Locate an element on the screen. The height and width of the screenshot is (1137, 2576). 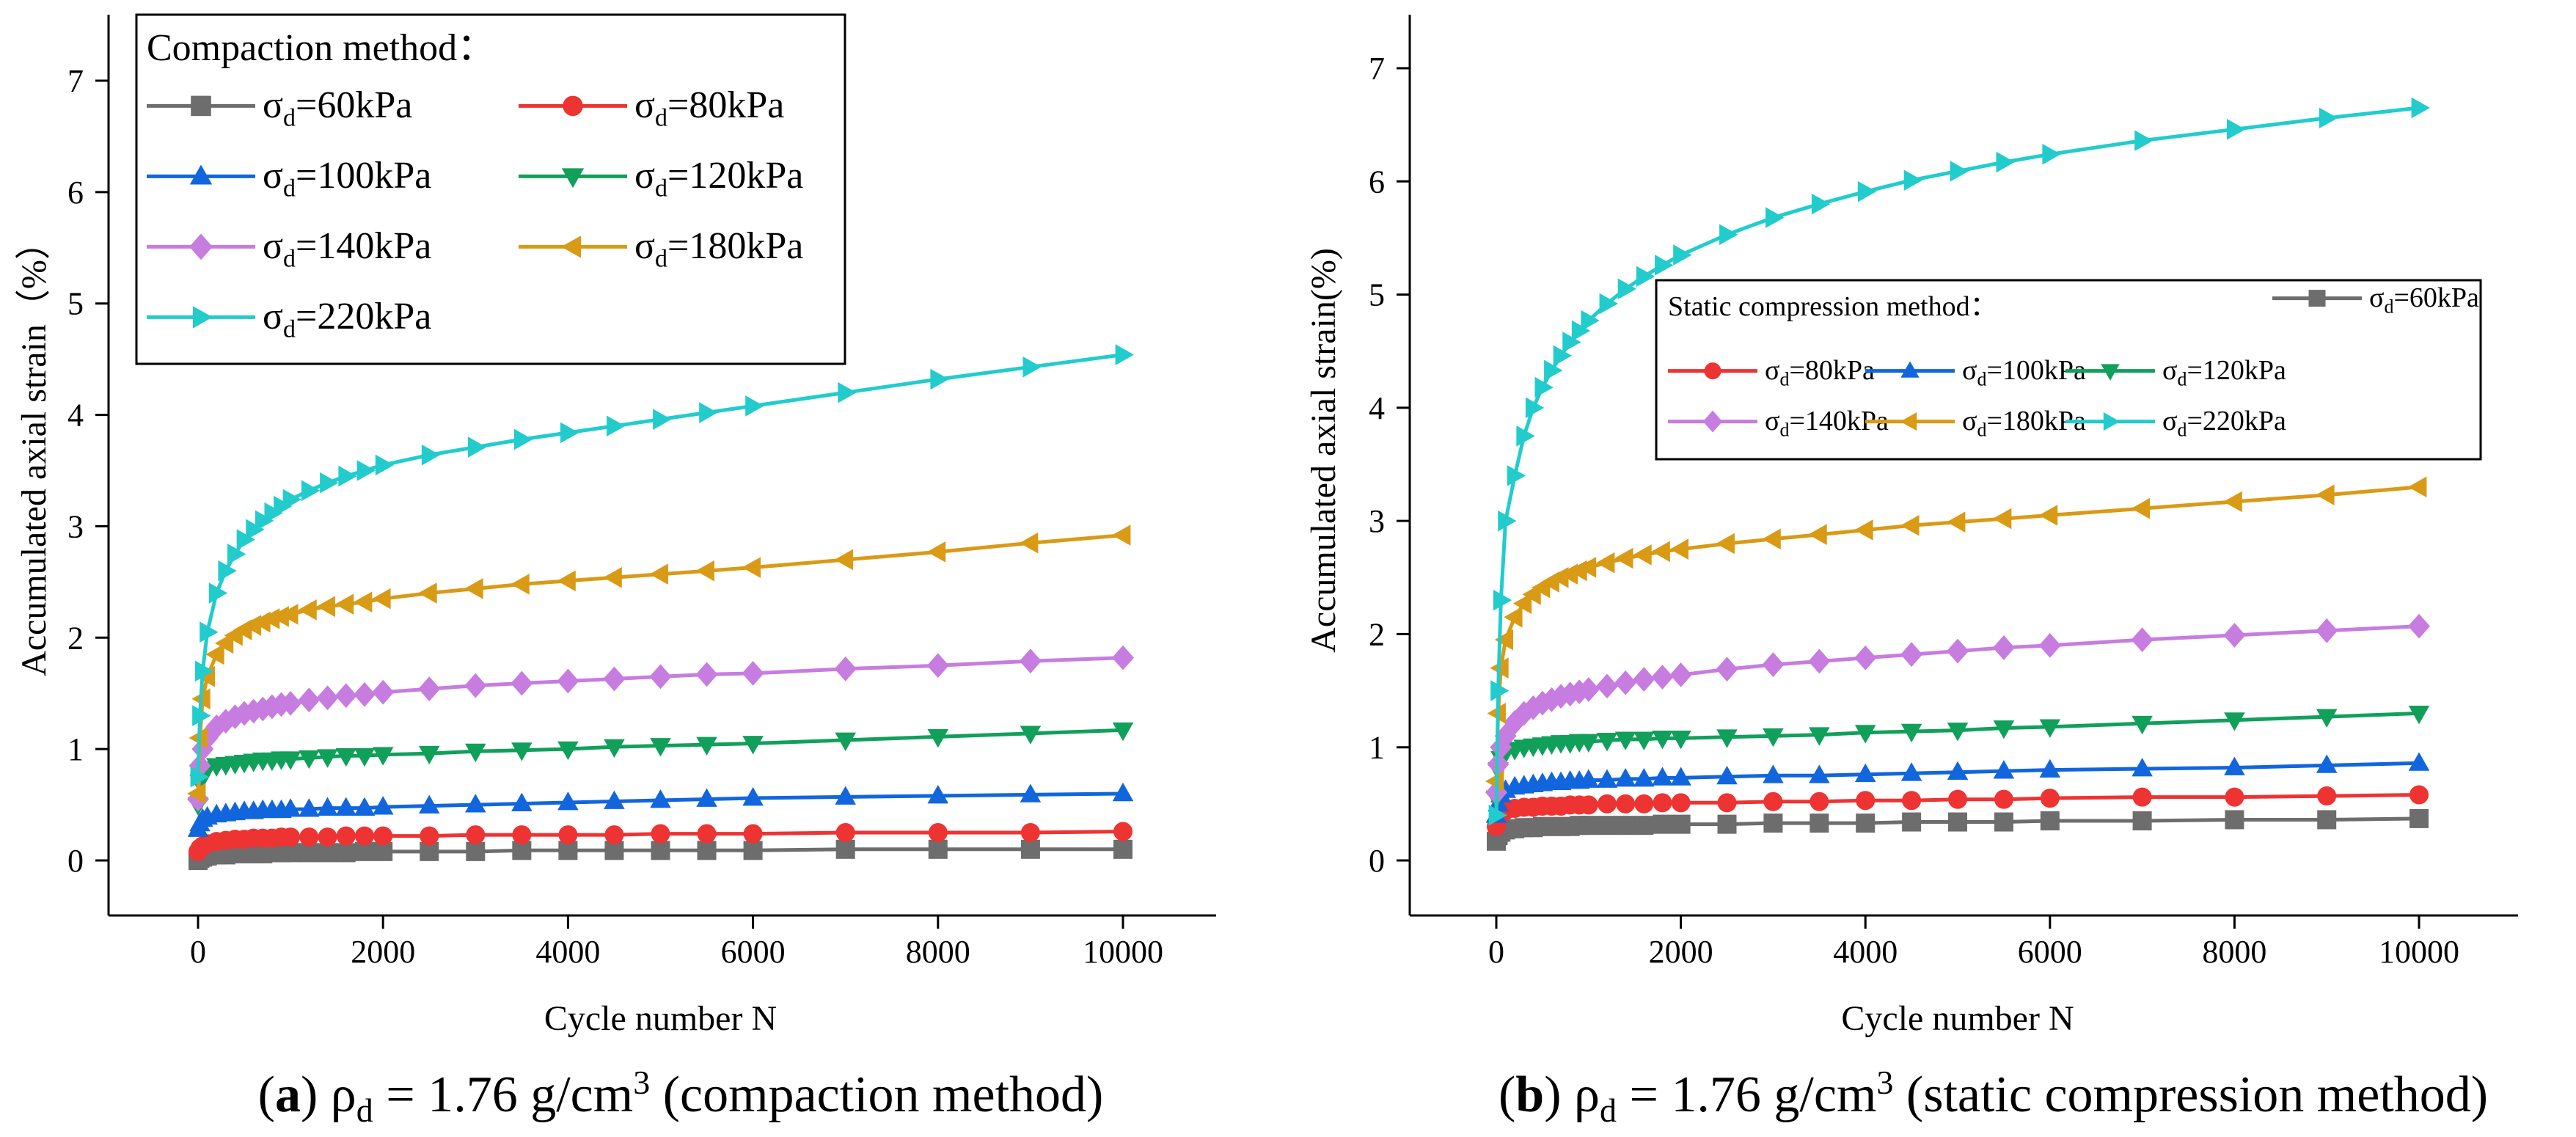
x-tick-label: 10000 is located at coordinates (1123, 952).